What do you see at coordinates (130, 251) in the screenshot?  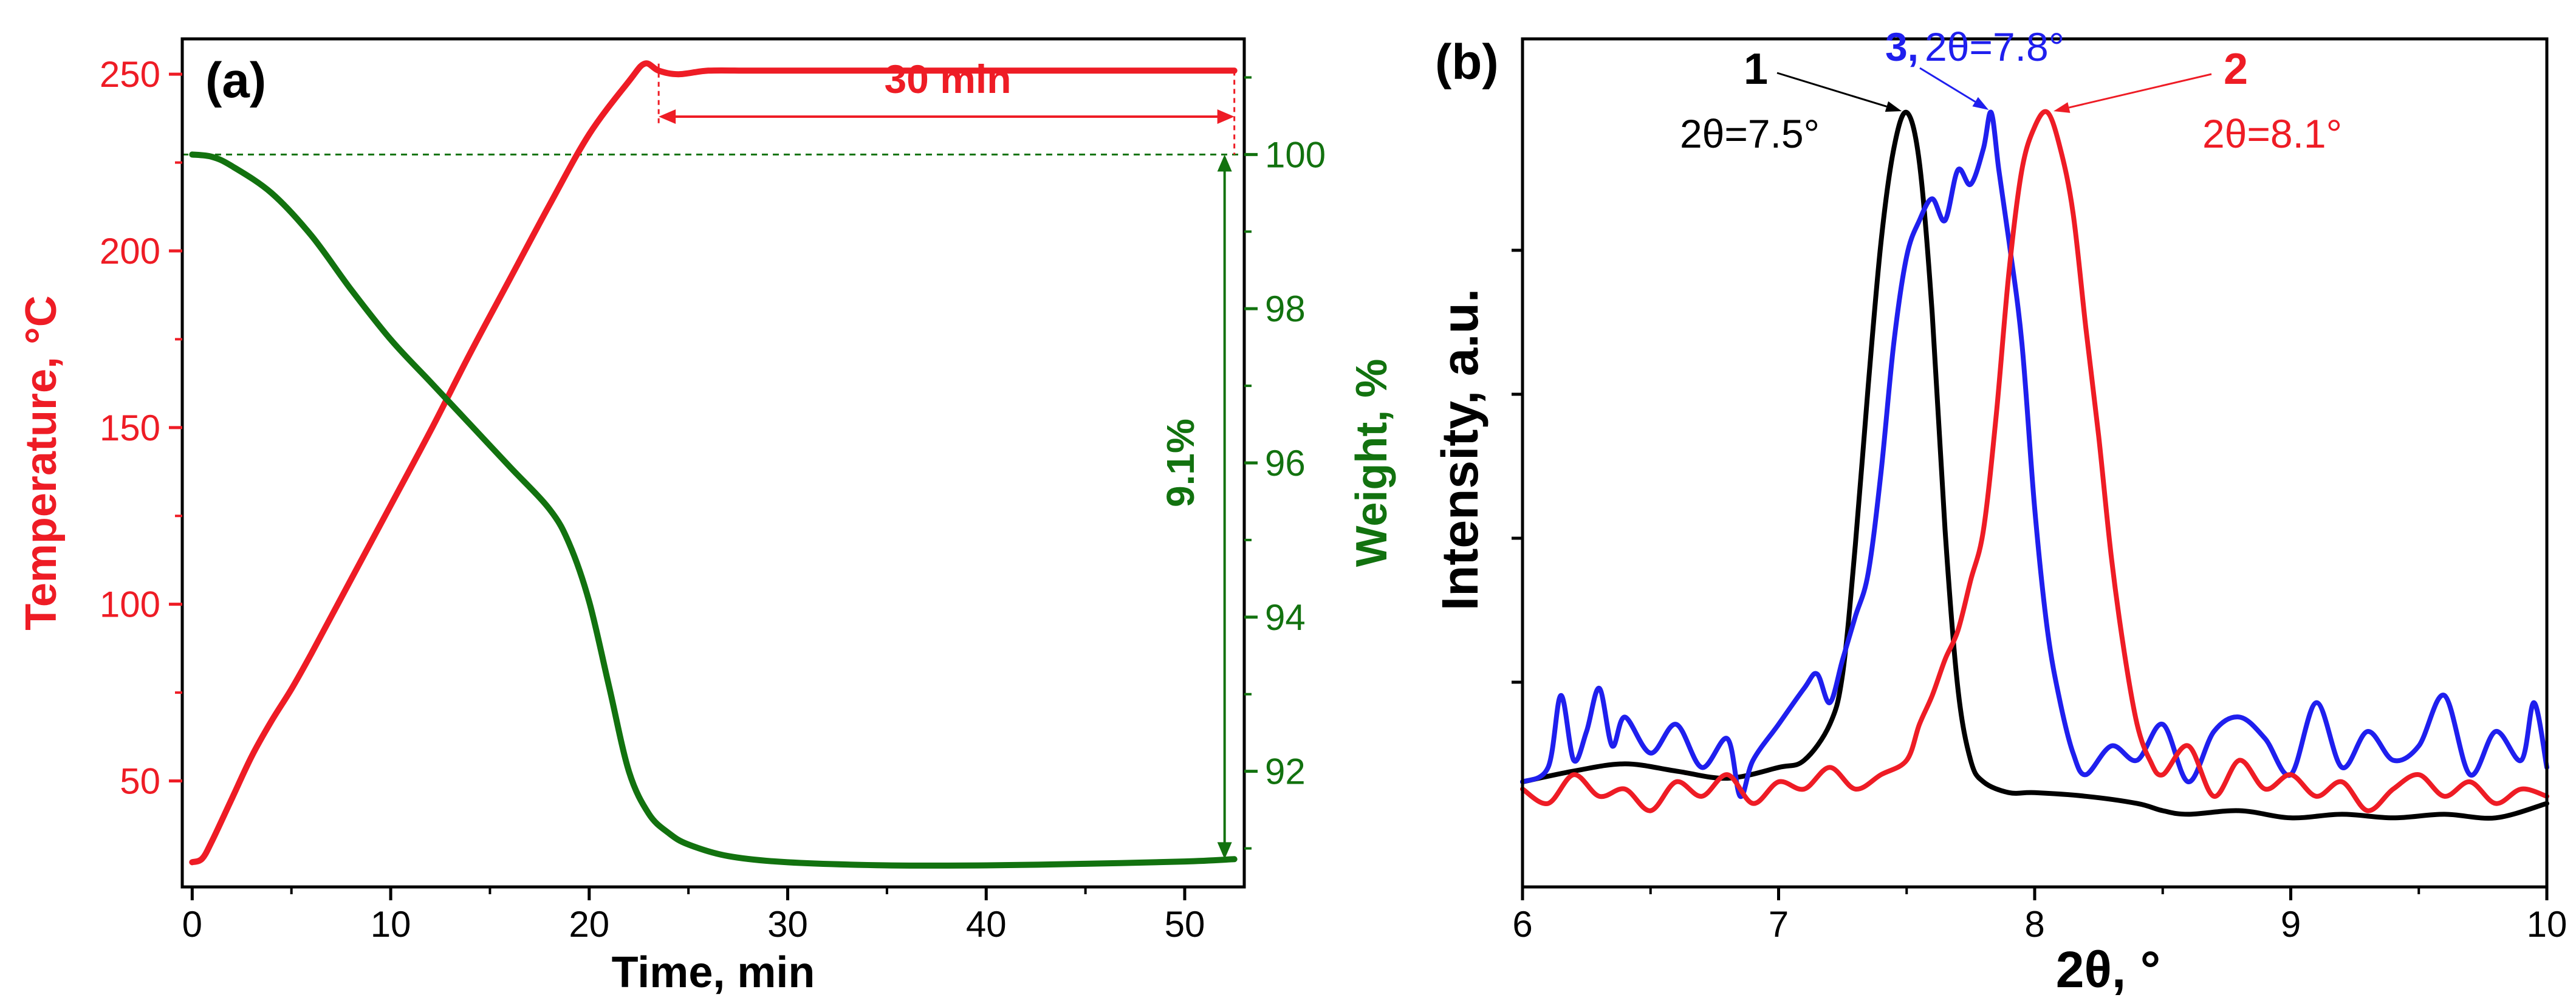 I see `a-left-tick-label: 200` at bounding box center [130, 251].